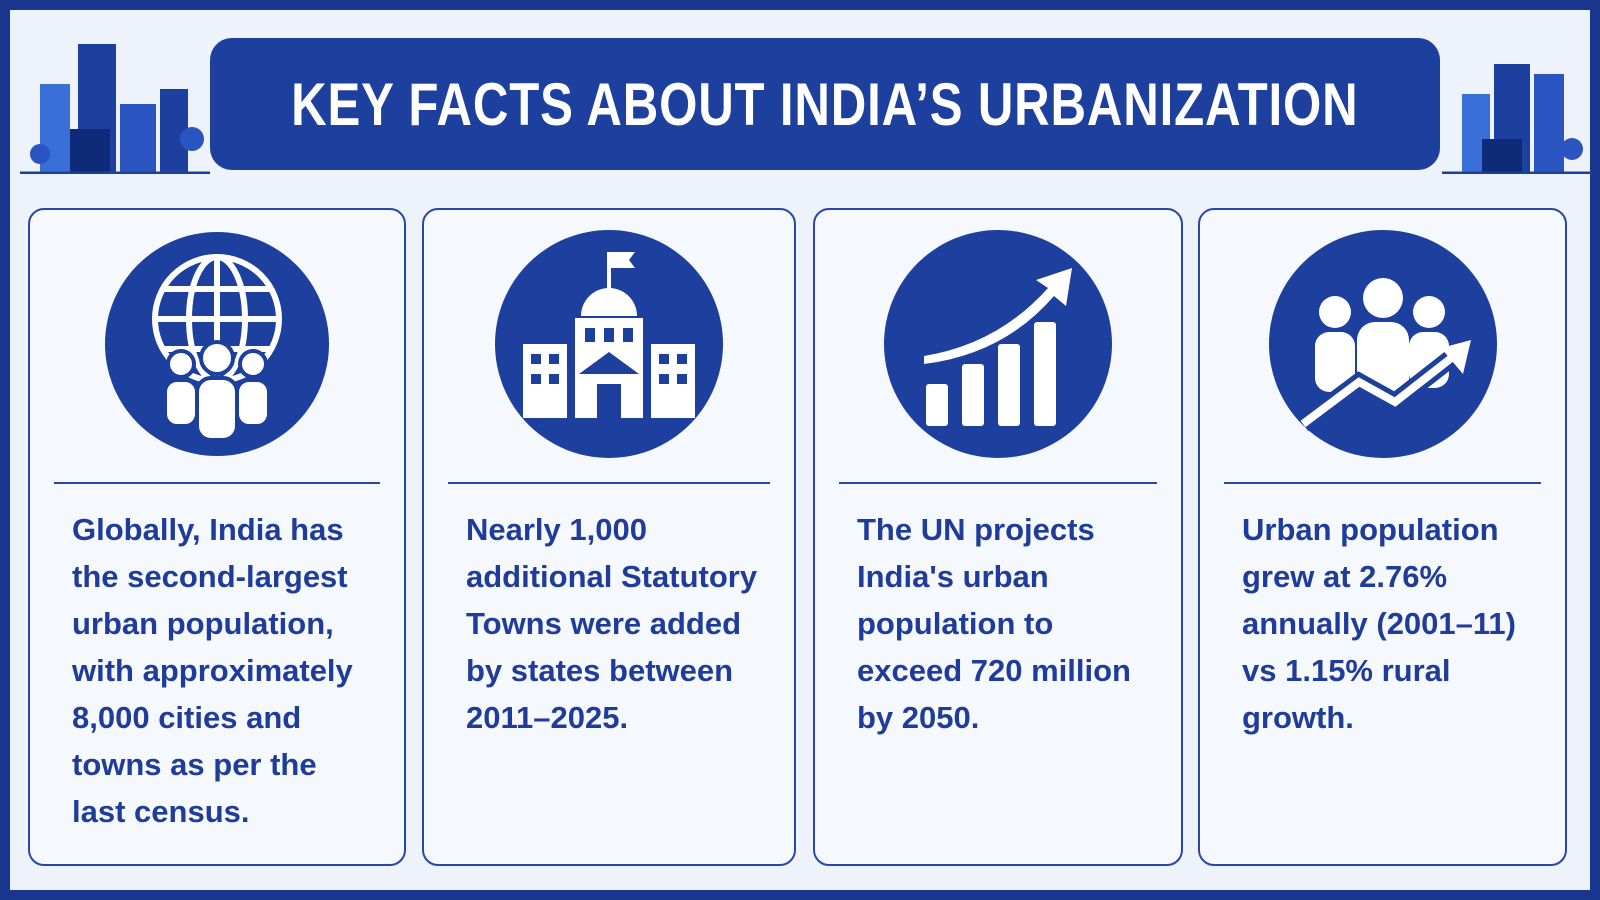 The height and width of the screenshot is (900, 1600). I want to click on title-banner: KEY FACTS ABOUT INDIA’S URBANIZATION, so click(825, 104).